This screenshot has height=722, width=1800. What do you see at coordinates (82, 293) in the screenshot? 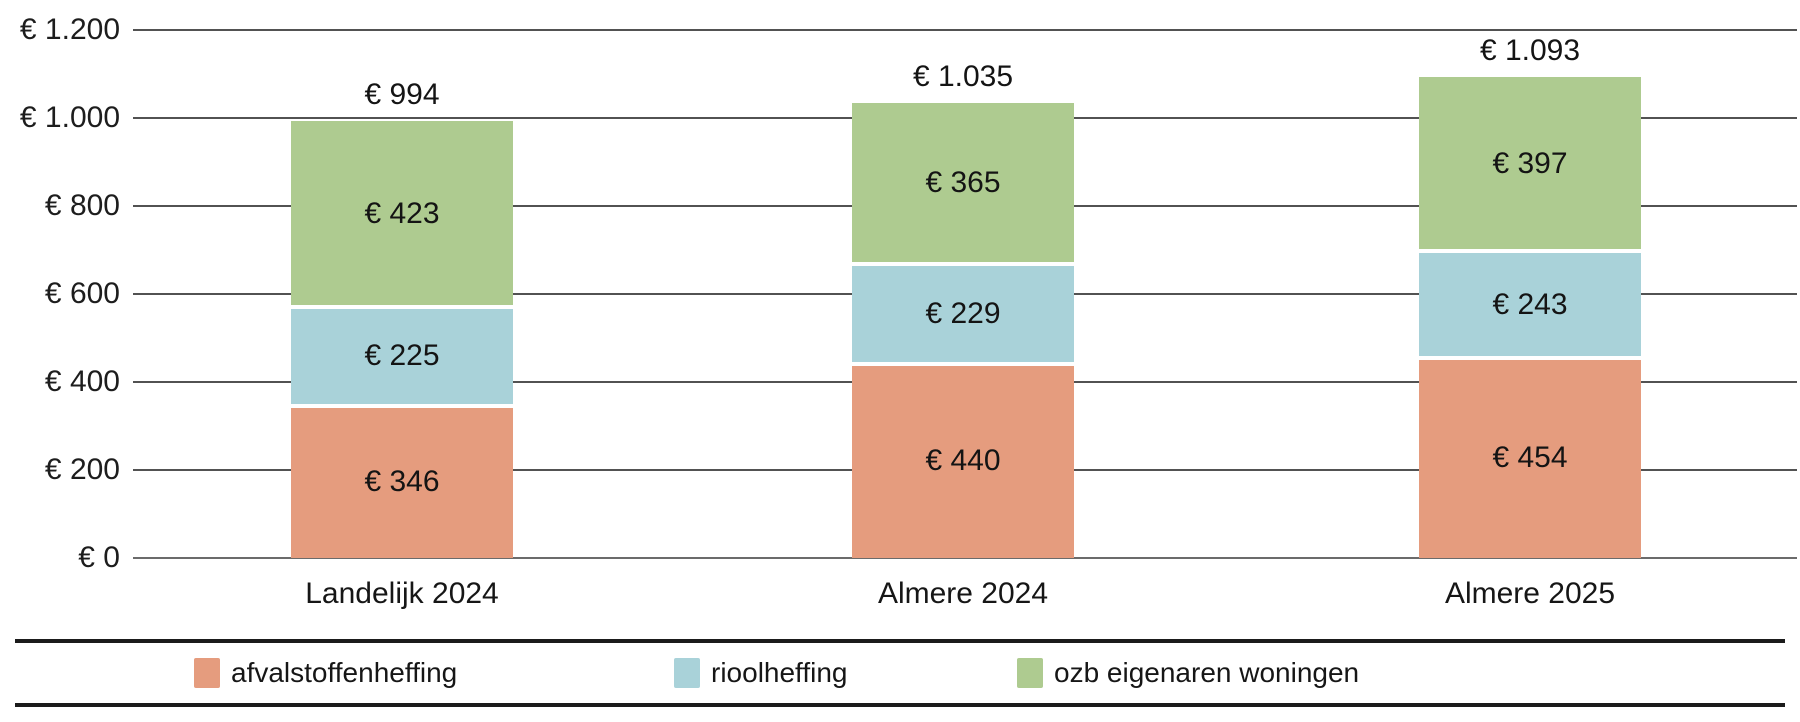
I see `y-tick-label: € 600` at bounding box center [82, 293].